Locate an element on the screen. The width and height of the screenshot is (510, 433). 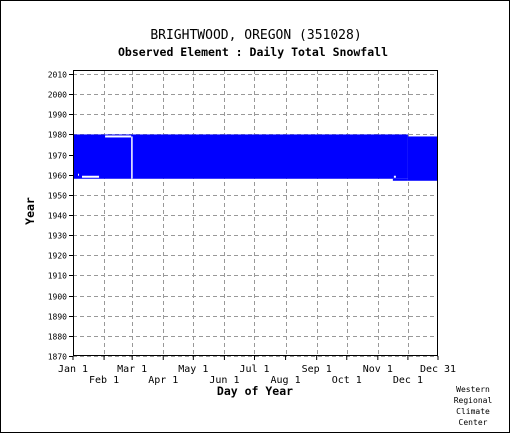
chart-subtitle: Observed Element : Daily Total Snowfall is located at coordinates (253, 52).